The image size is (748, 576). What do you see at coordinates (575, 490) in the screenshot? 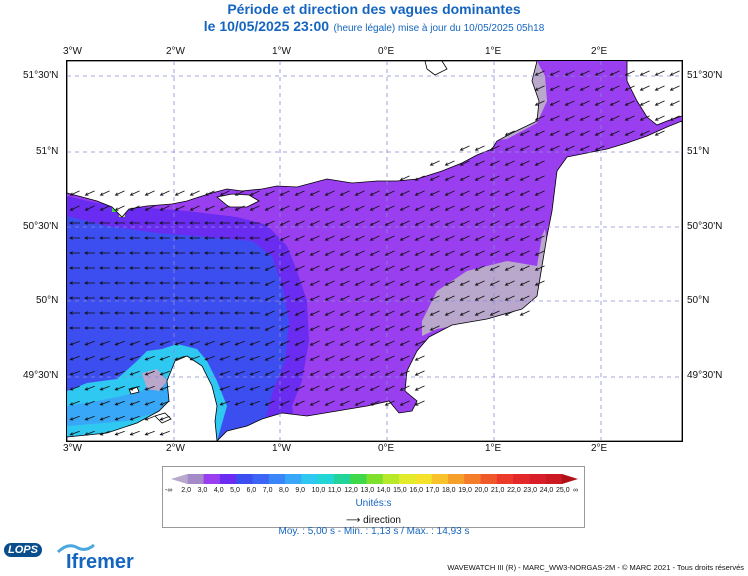
I see `legend-tick-label: ∞` at bounding box center [575, 490].